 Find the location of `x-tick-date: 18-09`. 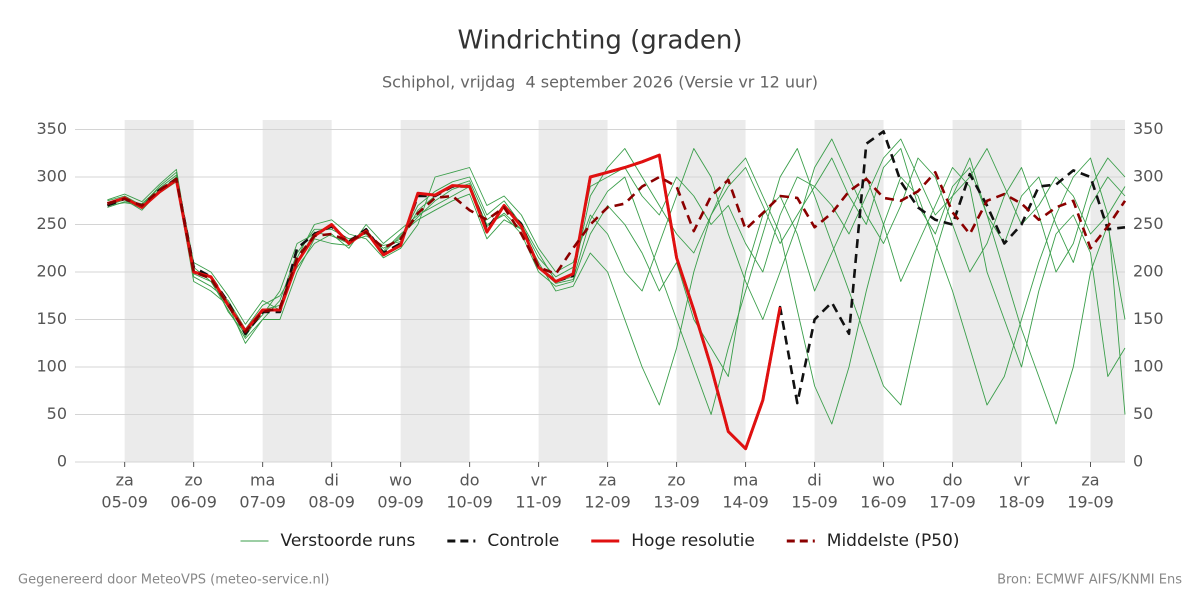

x-tick-date: 18-09 is located at coordinates (1021, 502).